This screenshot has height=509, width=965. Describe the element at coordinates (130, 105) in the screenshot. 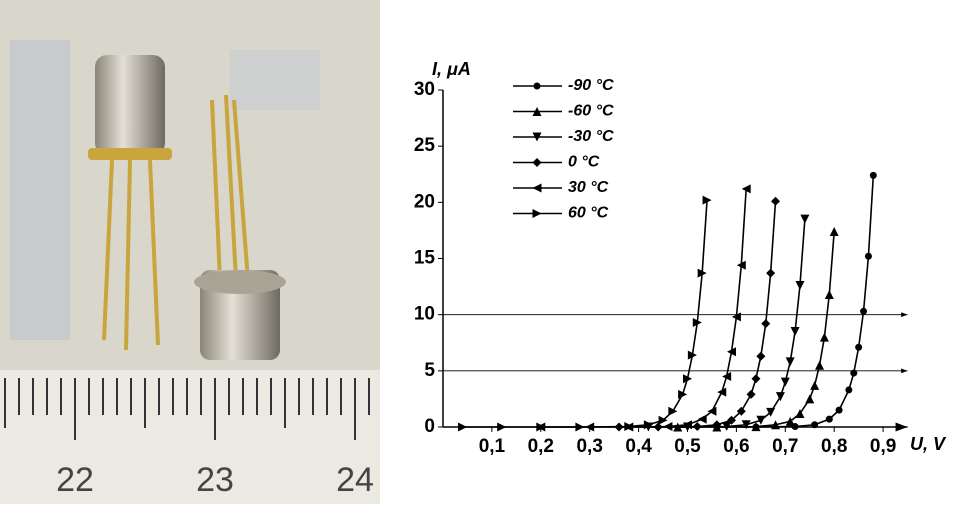

I see `transistor-can` at that location.